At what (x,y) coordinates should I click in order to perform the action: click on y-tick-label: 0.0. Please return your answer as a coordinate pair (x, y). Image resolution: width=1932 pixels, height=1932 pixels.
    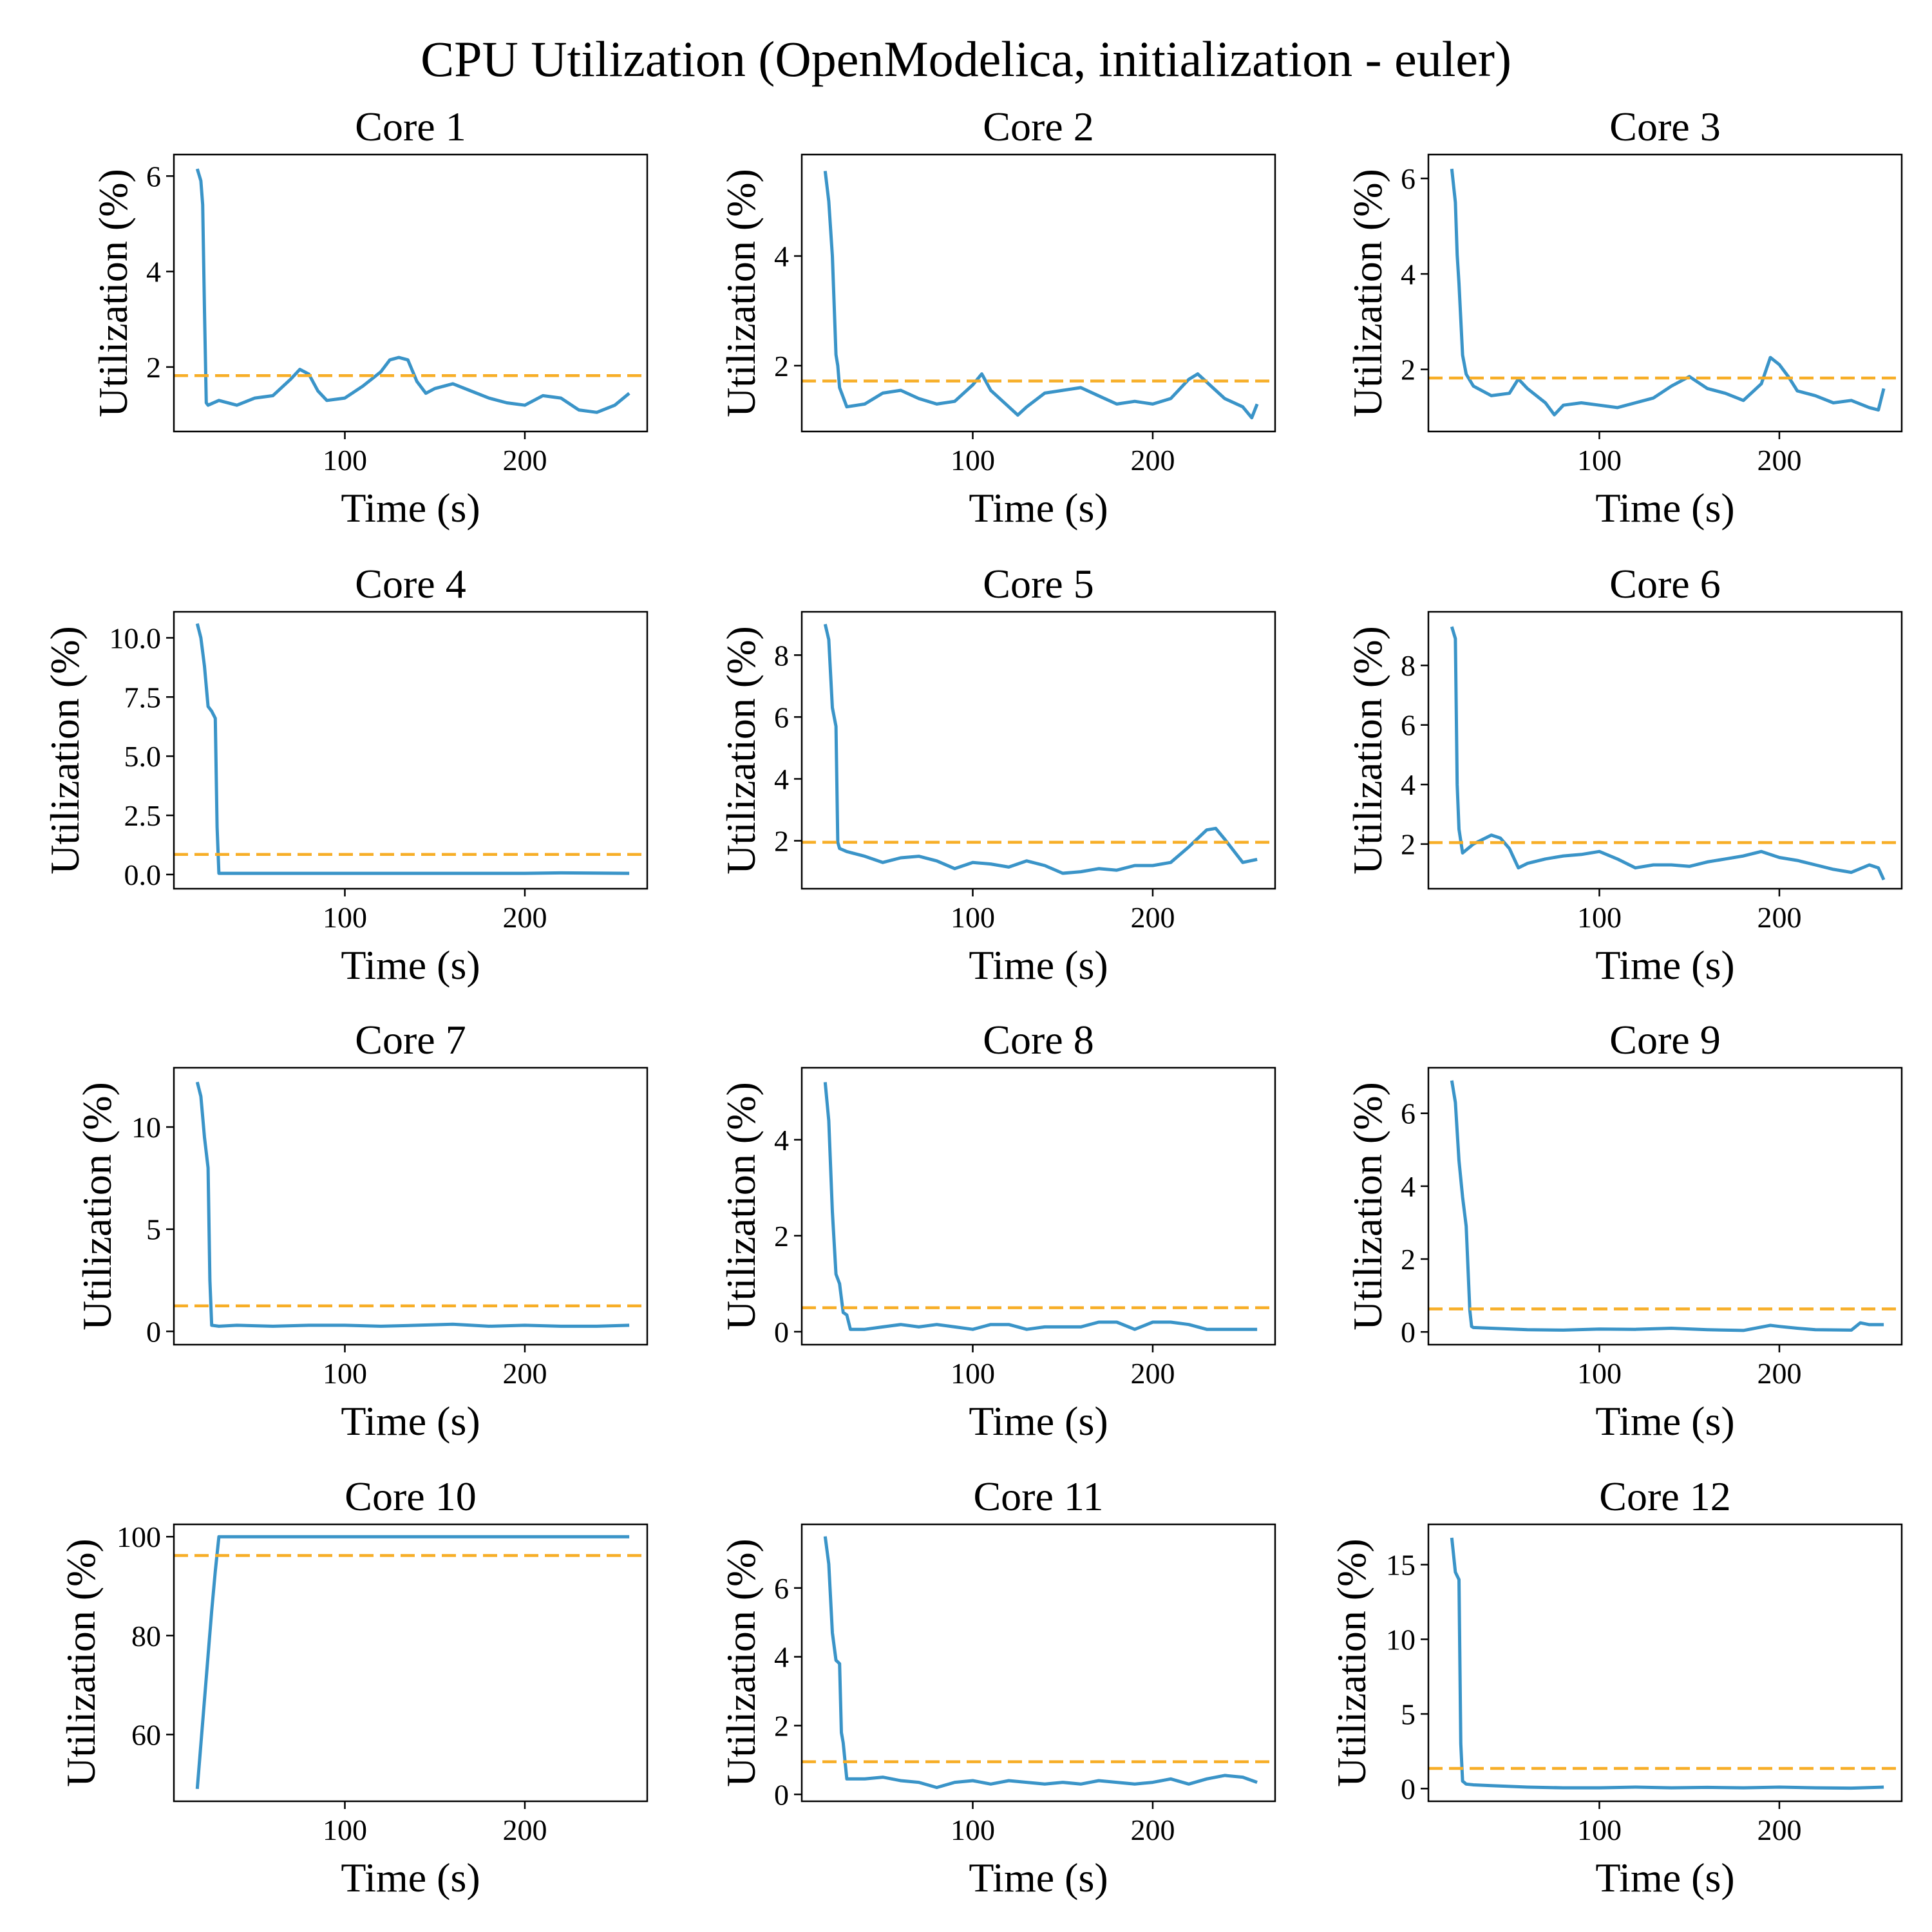
    Looking at the image, I should click on (143, 875).